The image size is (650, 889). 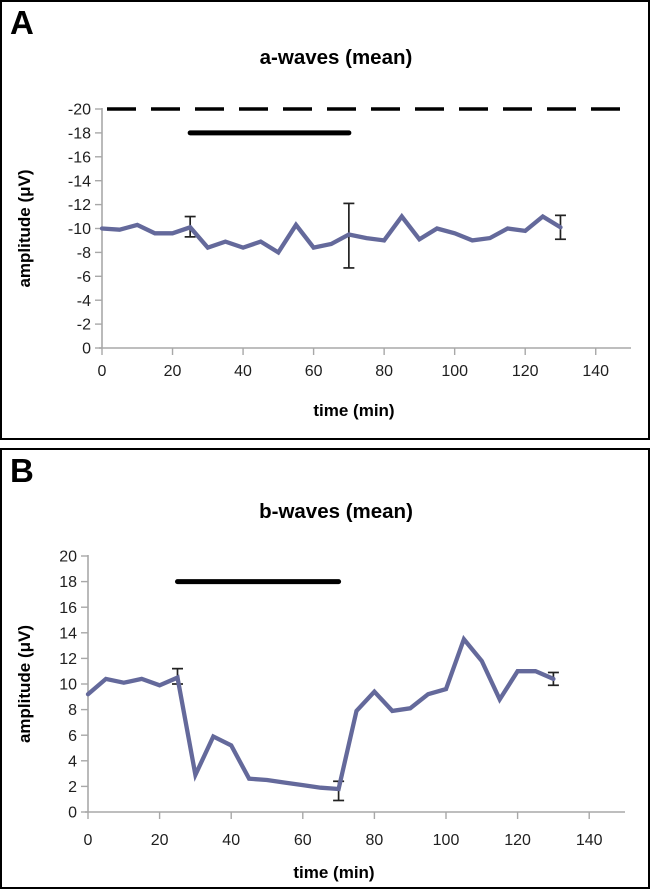 What do you see at coordinates (84, 301) in the screenshot?
I see `y-tick-label: -4` at bounding box center [84, 301].